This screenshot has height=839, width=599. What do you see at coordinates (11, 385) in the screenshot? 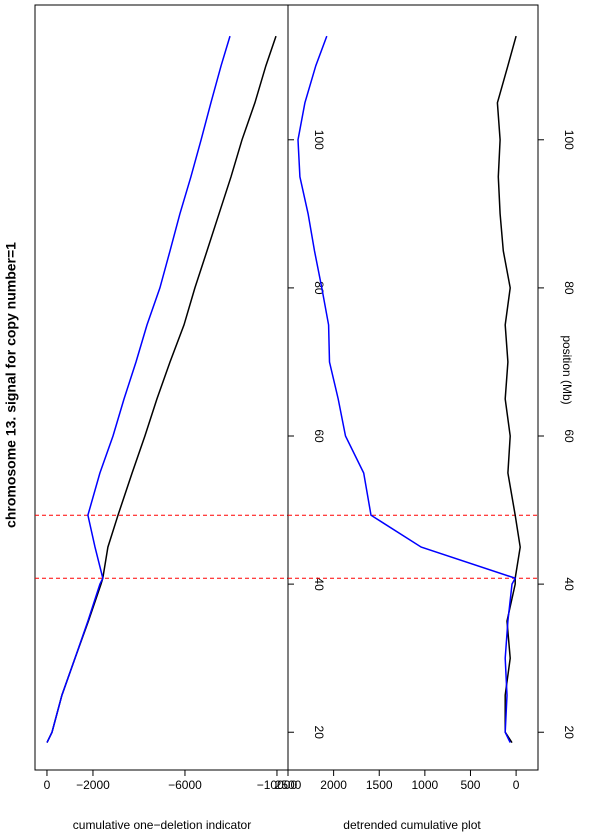
I see `chart-title: chromosome 13. signal for copy number=1` at bounding box center [11, 385].